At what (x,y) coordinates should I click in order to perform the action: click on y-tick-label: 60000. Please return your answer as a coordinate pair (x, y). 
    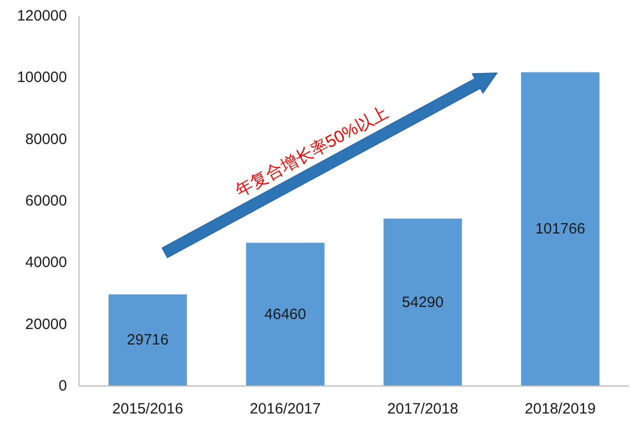
    Looking at the image, I should click on (46, 201).